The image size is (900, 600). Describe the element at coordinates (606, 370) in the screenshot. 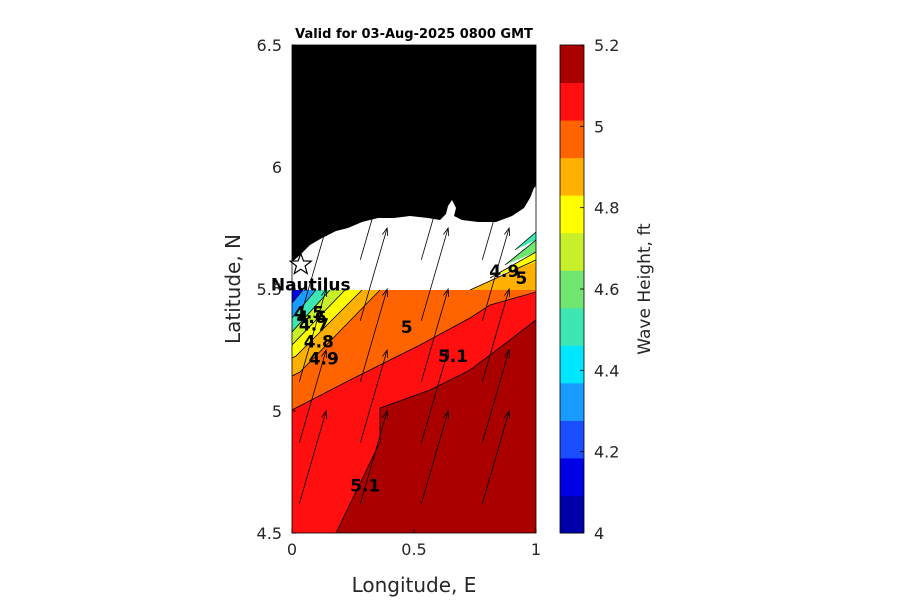

I see `colorbar-tick-label: 4.4` at that location.